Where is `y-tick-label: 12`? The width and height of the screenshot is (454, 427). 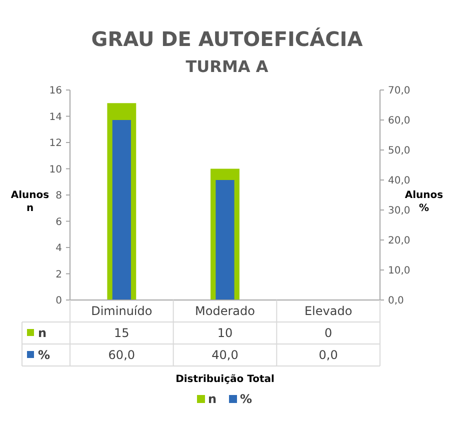
y-tick-label: 12 is located at coordinates (55, 143).